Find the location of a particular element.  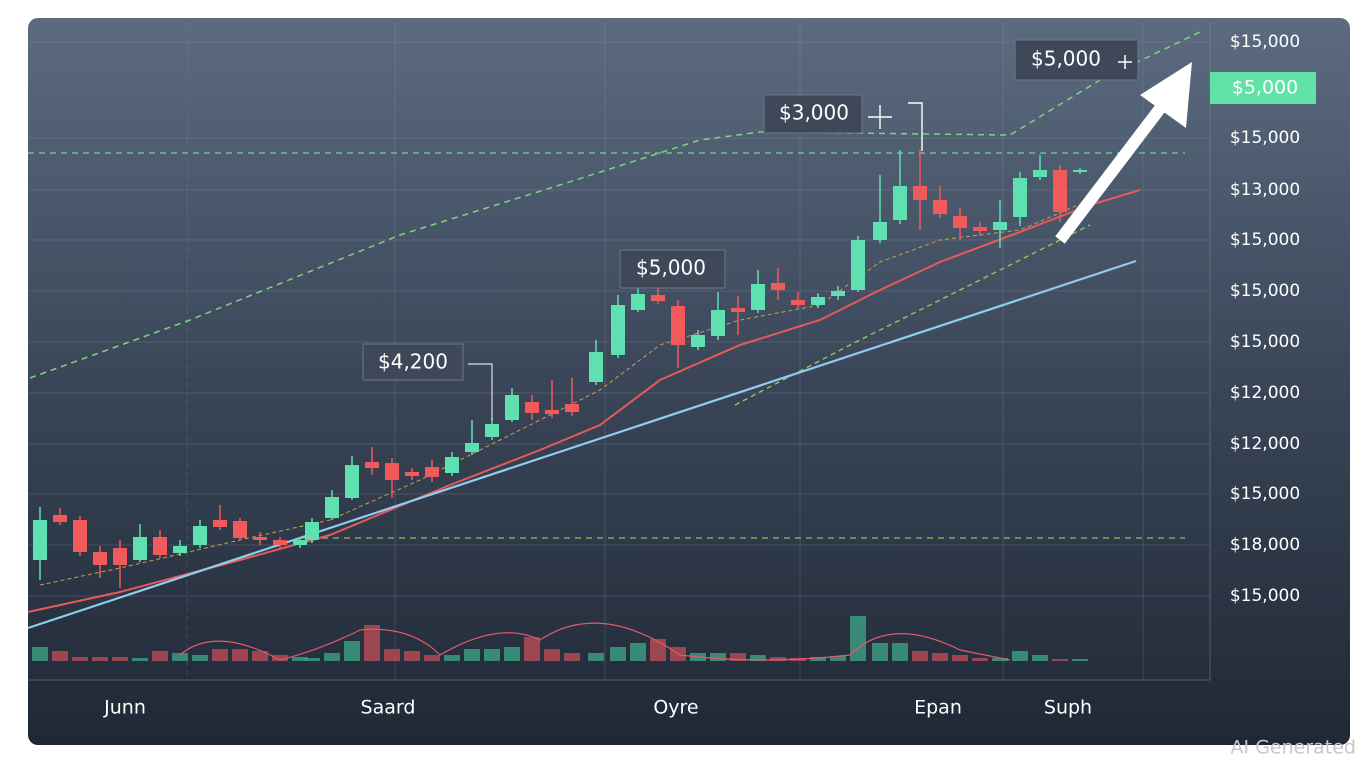

callout-label: $4,200 is located at coordinates (413, 362).